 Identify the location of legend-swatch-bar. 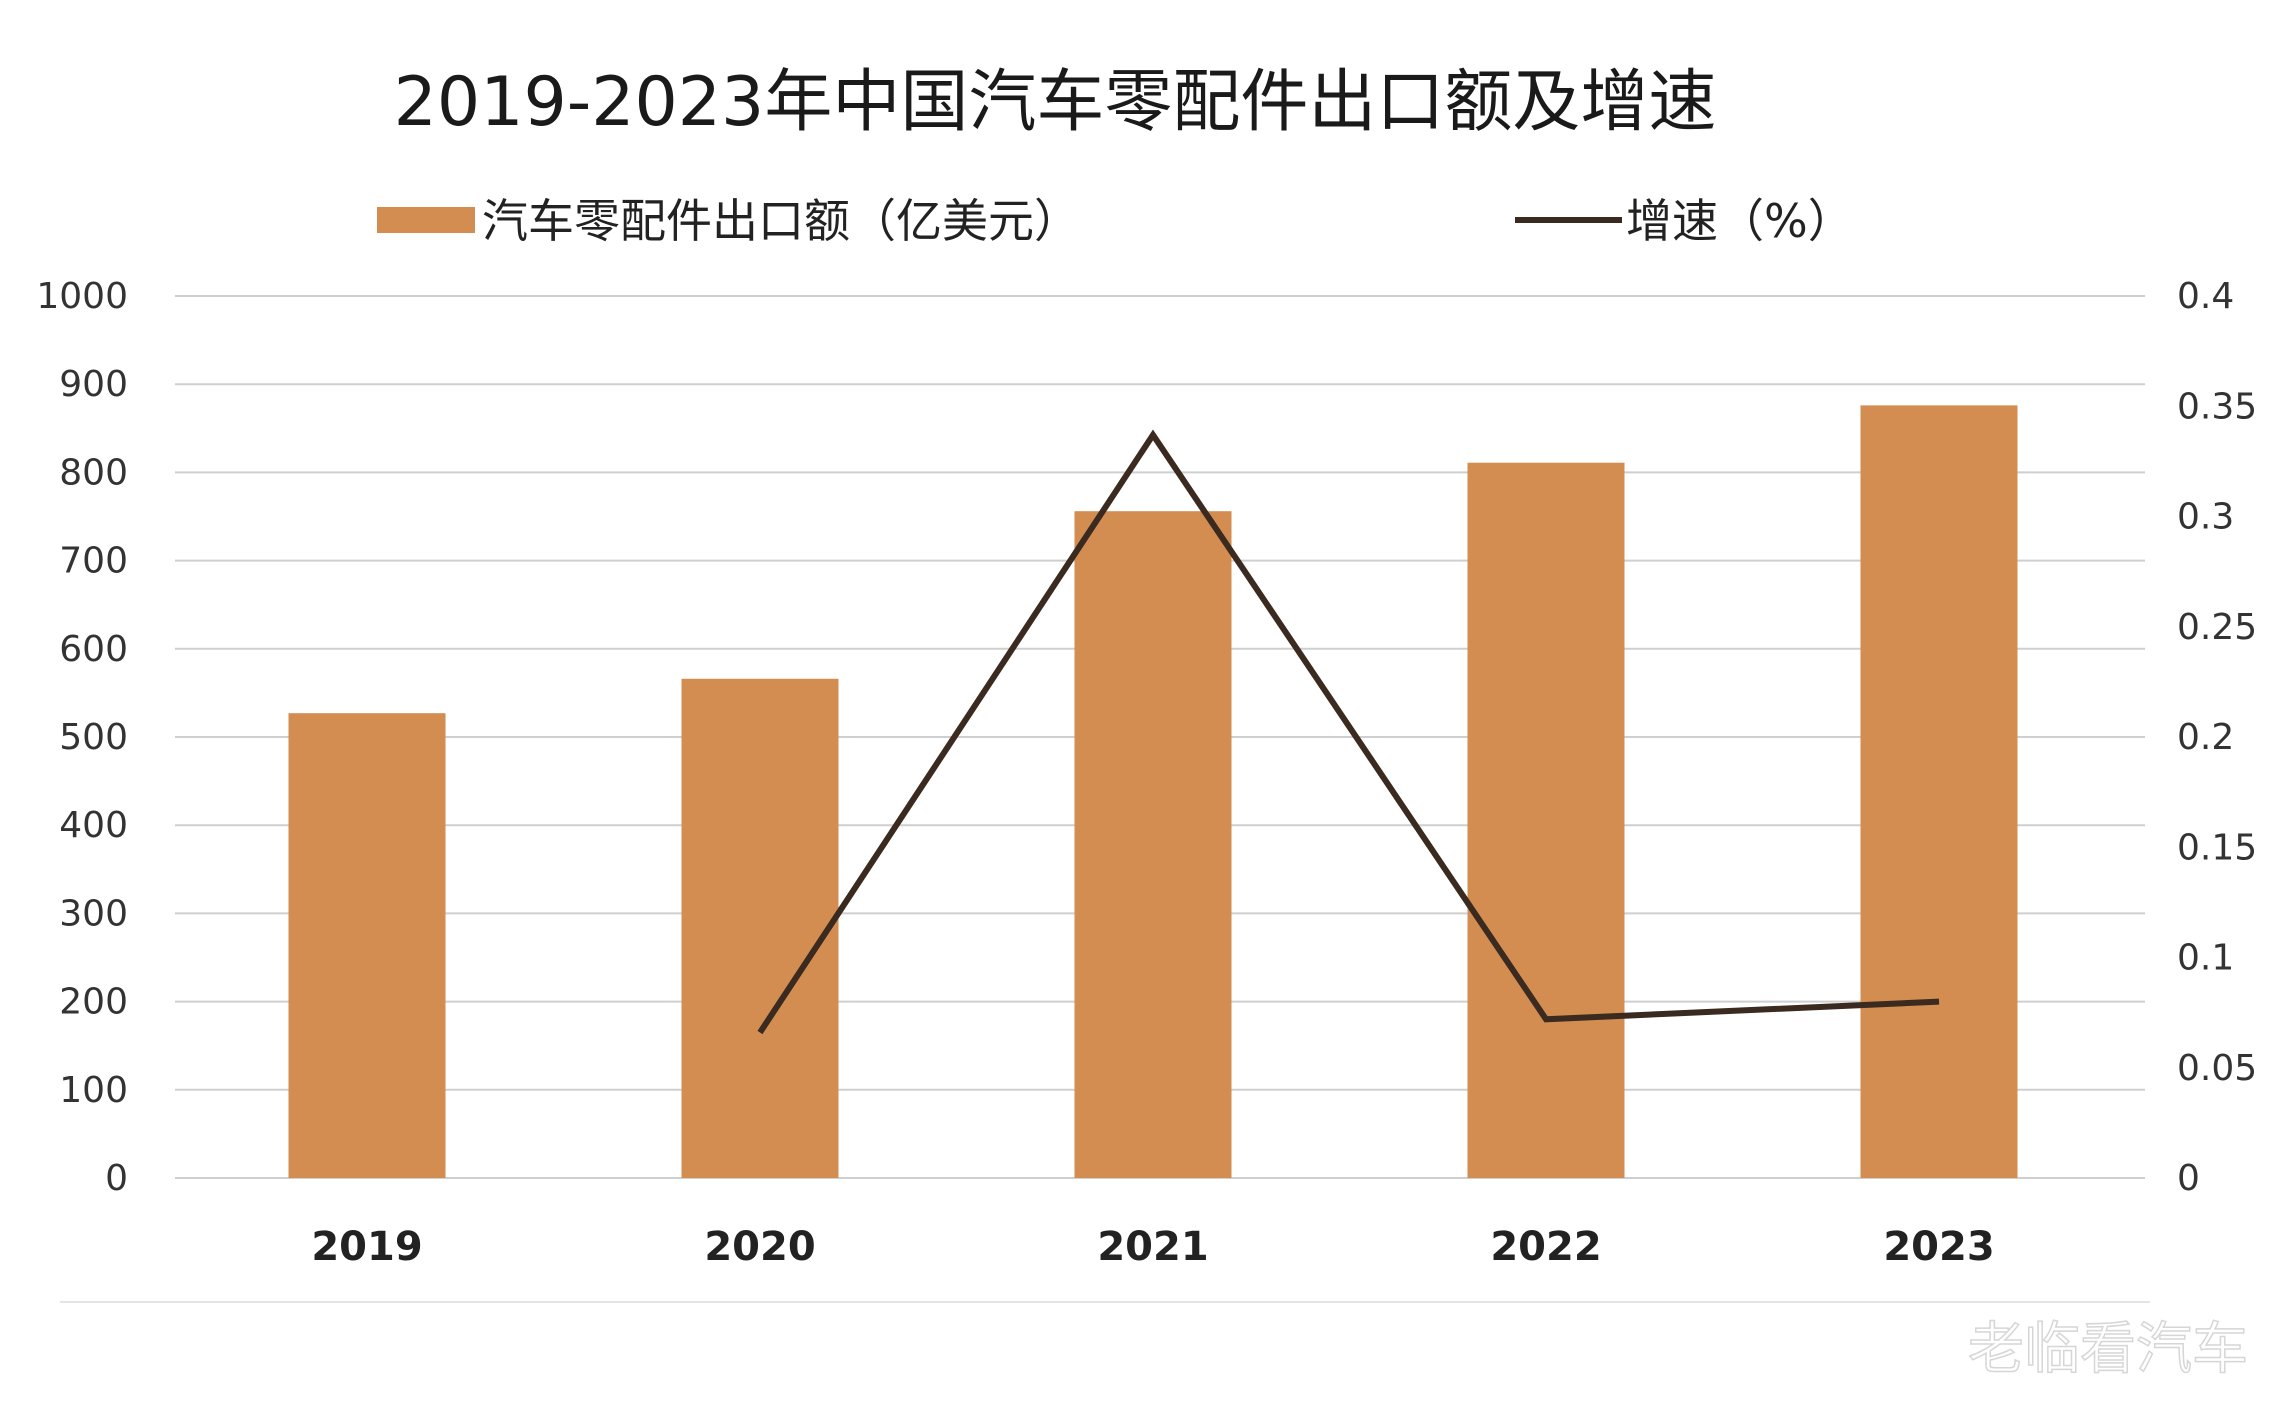
(426, 220).